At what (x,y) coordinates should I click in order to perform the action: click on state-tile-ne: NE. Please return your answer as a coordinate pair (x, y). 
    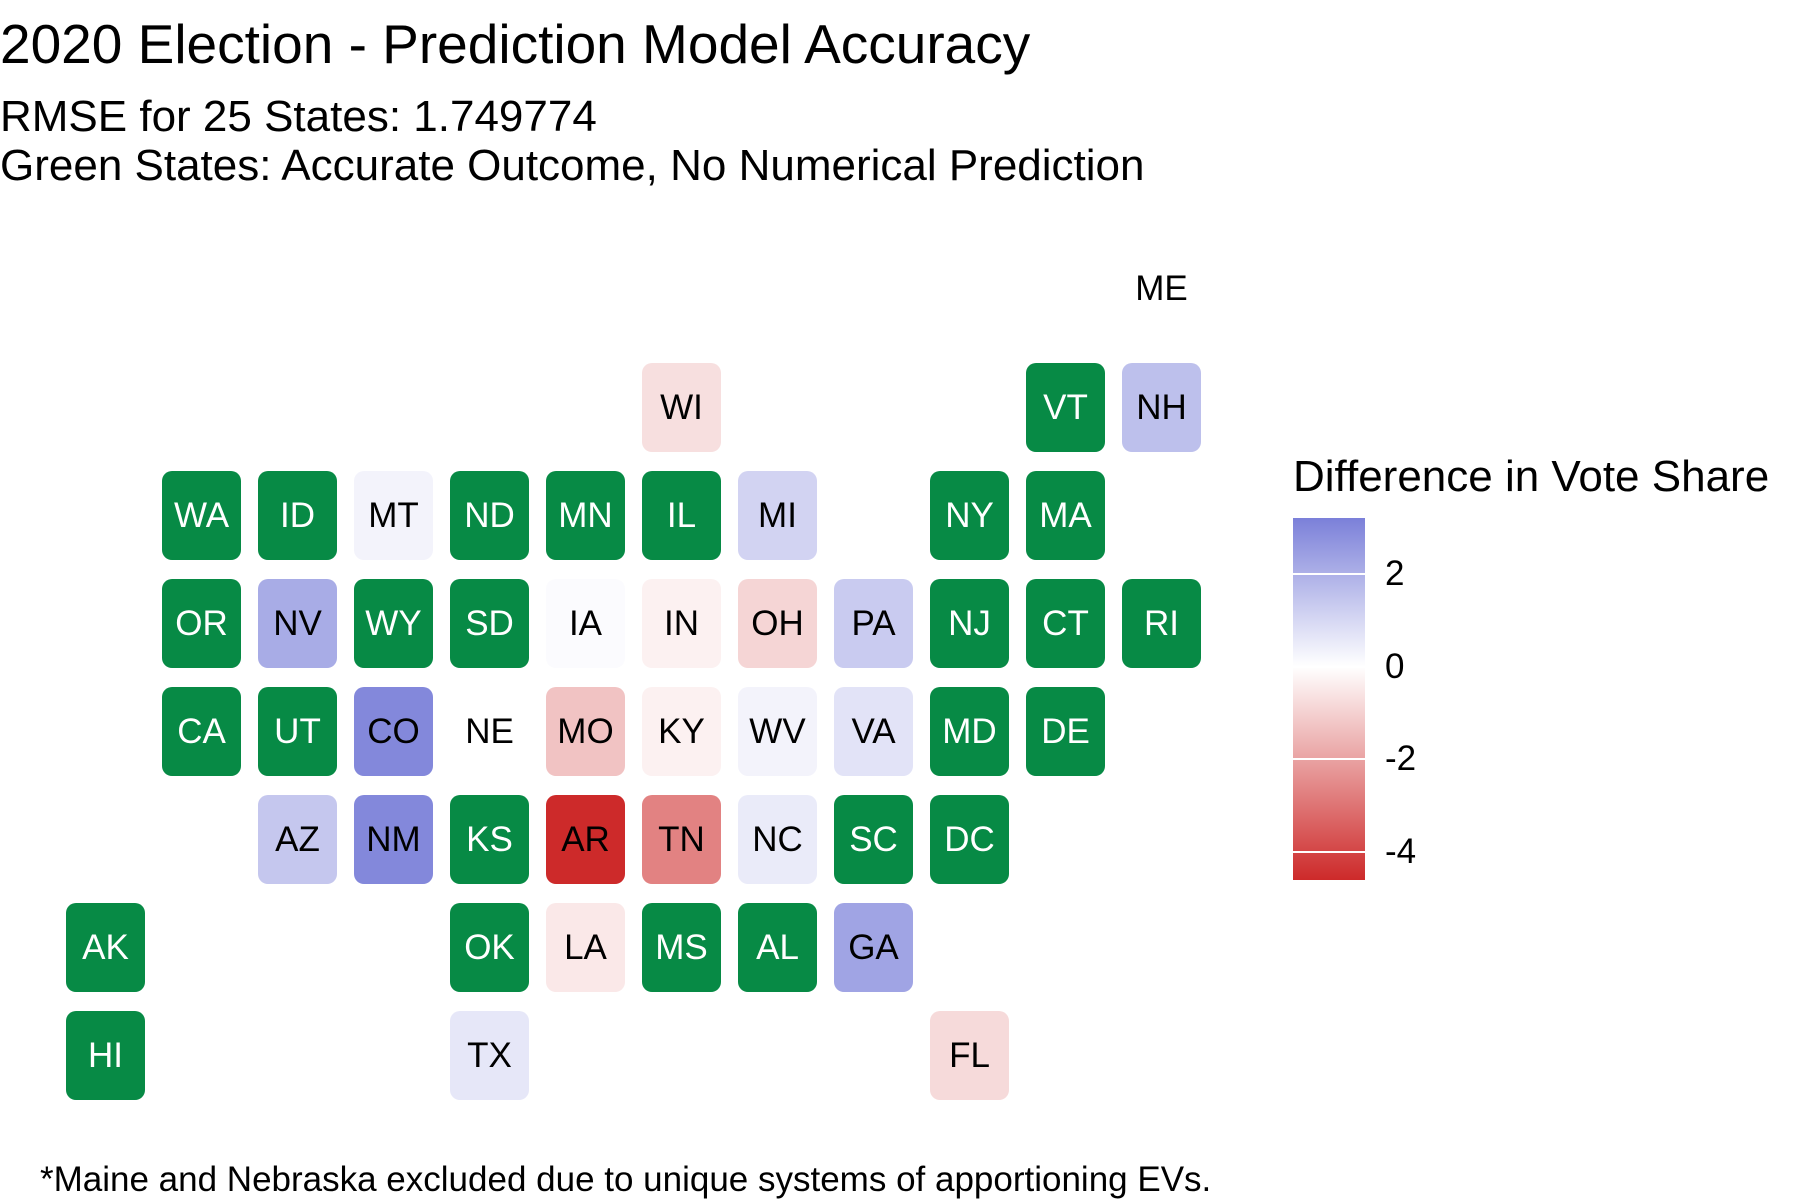
    Looking at the image, I should click on (489, 731).